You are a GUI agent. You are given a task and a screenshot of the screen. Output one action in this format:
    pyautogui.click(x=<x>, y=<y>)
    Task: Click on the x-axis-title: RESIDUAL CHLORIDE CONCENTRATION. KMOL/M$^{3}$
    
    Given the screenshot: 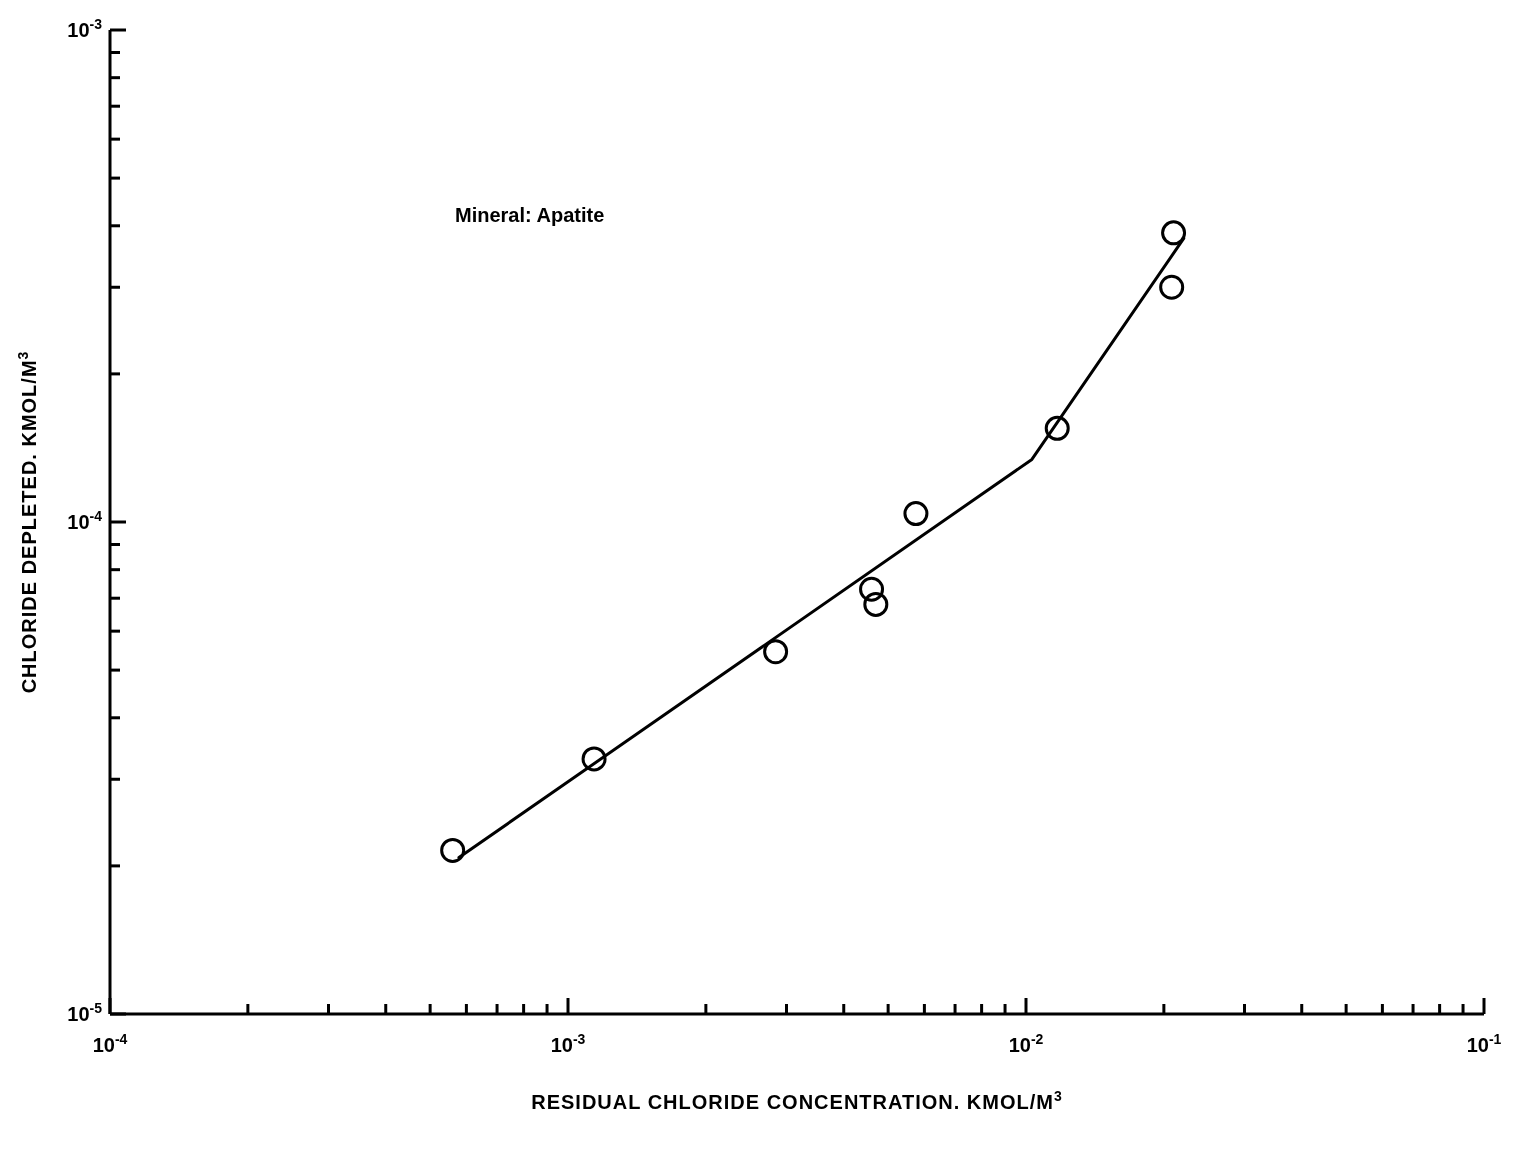 What is the action you would take?
    pyautogui.click(x=797, y=1100)
    